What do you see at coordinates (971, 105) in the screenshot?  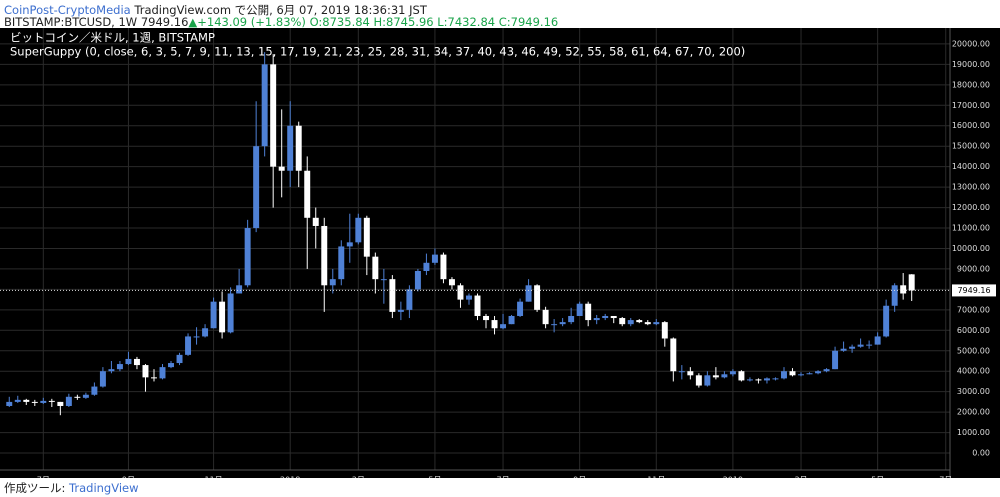 I see `y-tick-label: 17000.00` at bounding box center [971, 105].